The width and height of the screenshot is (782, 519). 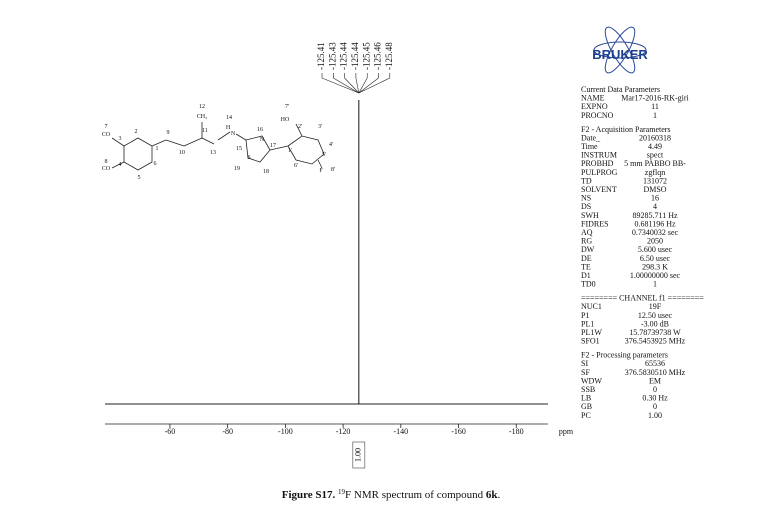 What do you see at coordinates (655, 241) in the screenshot?
I see `parameter-value: 2050` at bounding box center [655, 241].